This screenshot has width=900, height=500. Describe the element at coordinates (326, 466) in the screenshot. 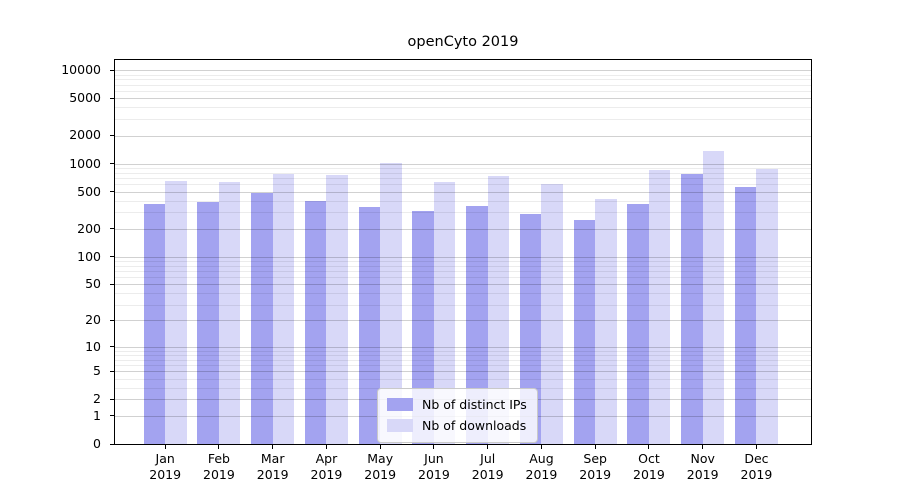

I see `x-tick-label: Apr 2019` at that location.